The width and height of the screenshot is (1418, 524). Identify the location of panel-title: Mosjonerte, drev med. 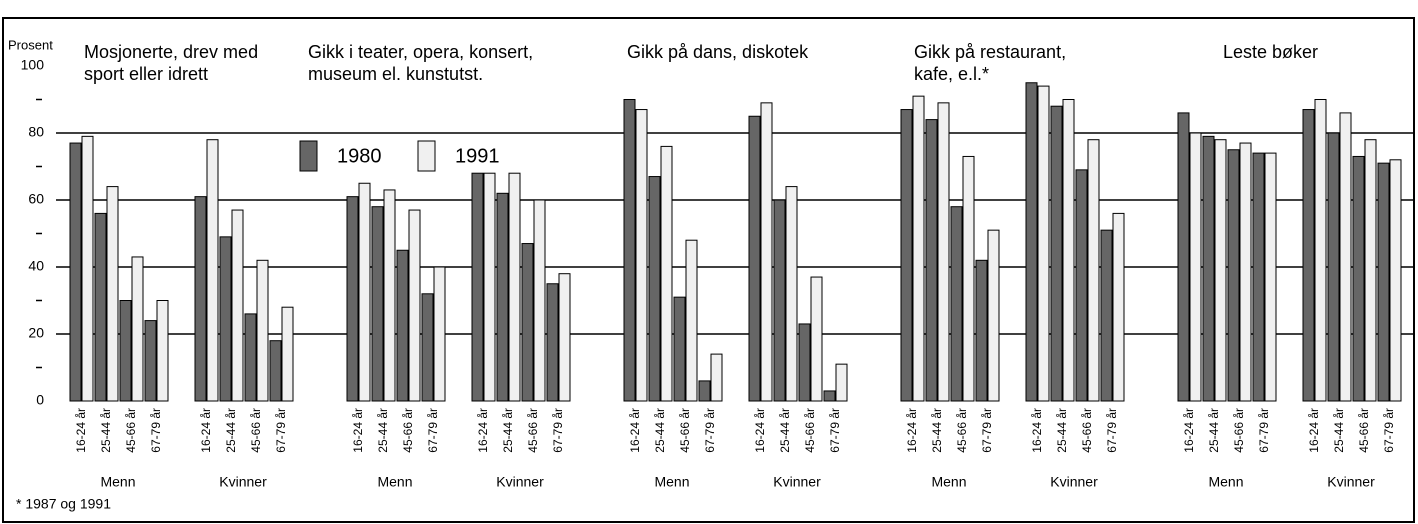
(171, 52).